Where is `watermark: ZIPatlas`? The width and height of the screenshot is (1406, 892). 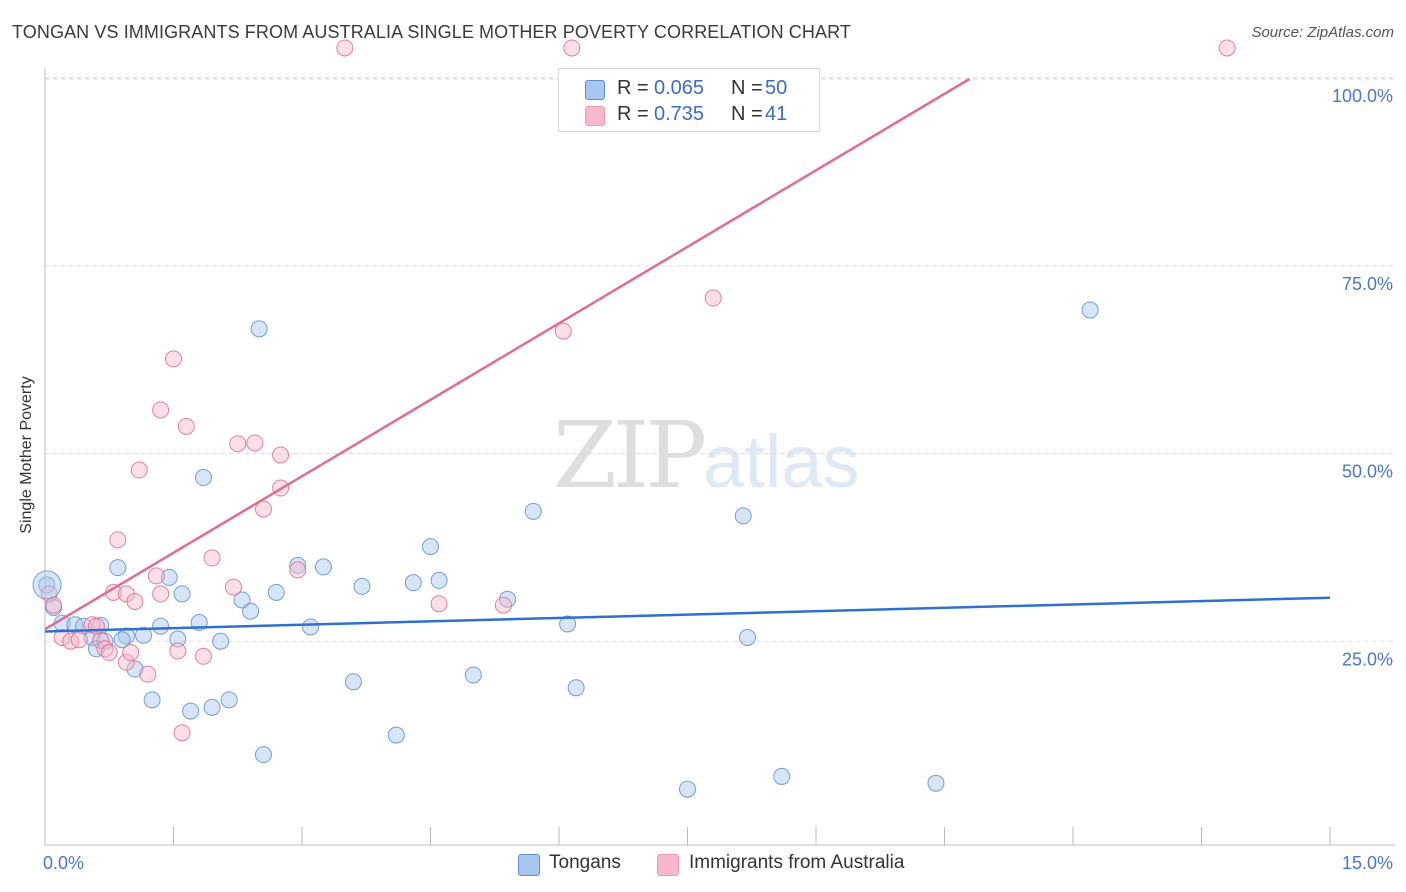
watermark: ZIPatlas is located at coordinates (706, 455).